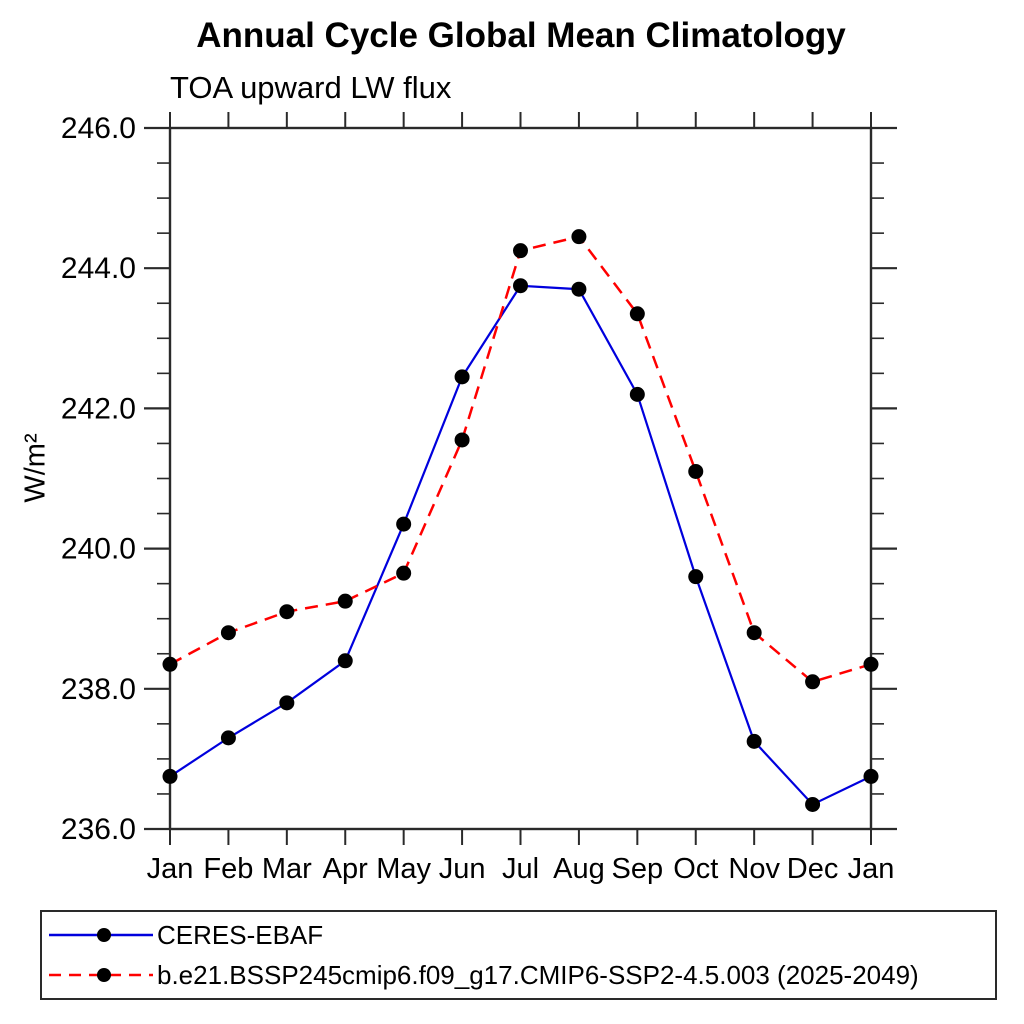  I want to click on legend-line-sample-dashed, so click(101, 975).